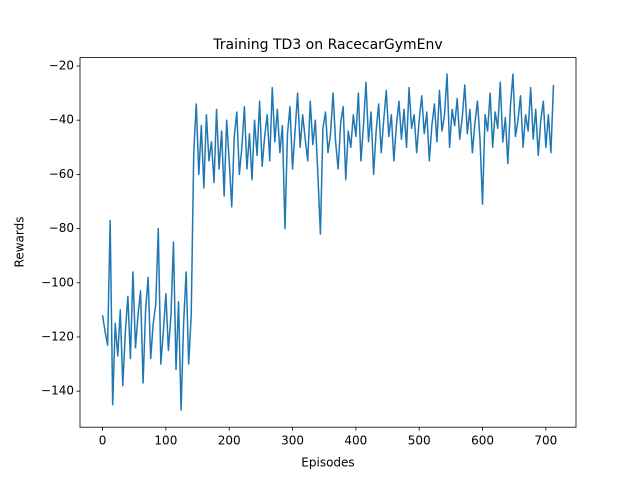 This screenshot has width=640, height=480. Describe the element at coordinates (482, 441) in the screenshot. I see `x-tick-label: 600` at that location.